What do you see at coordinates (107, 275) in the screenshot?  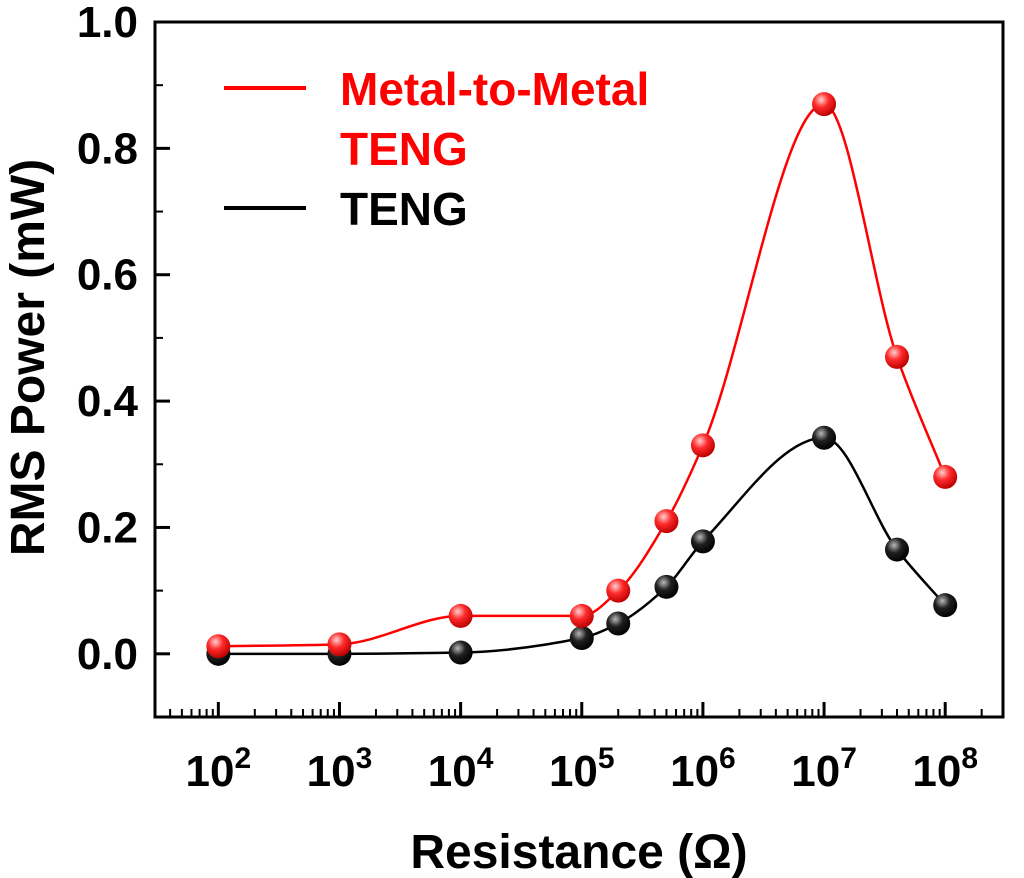 I see `y-tick-label: 0.6` at bounding box center [107, 275].